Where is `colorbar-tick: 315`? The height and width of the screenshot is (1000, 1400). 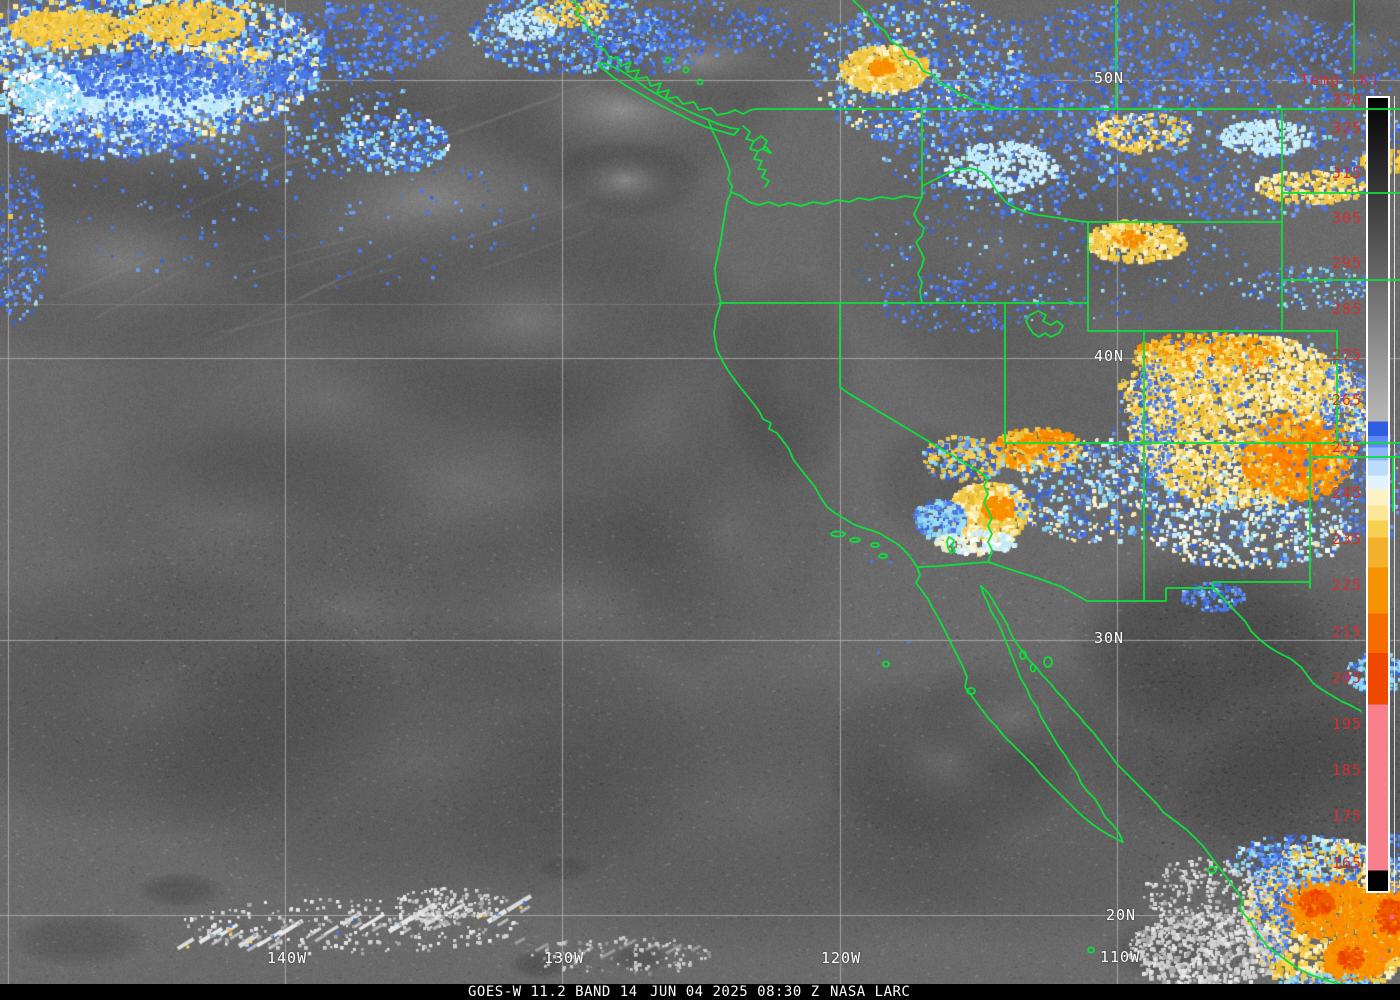 colorbar-tick: 315 is located at coordinates (1346, 173).